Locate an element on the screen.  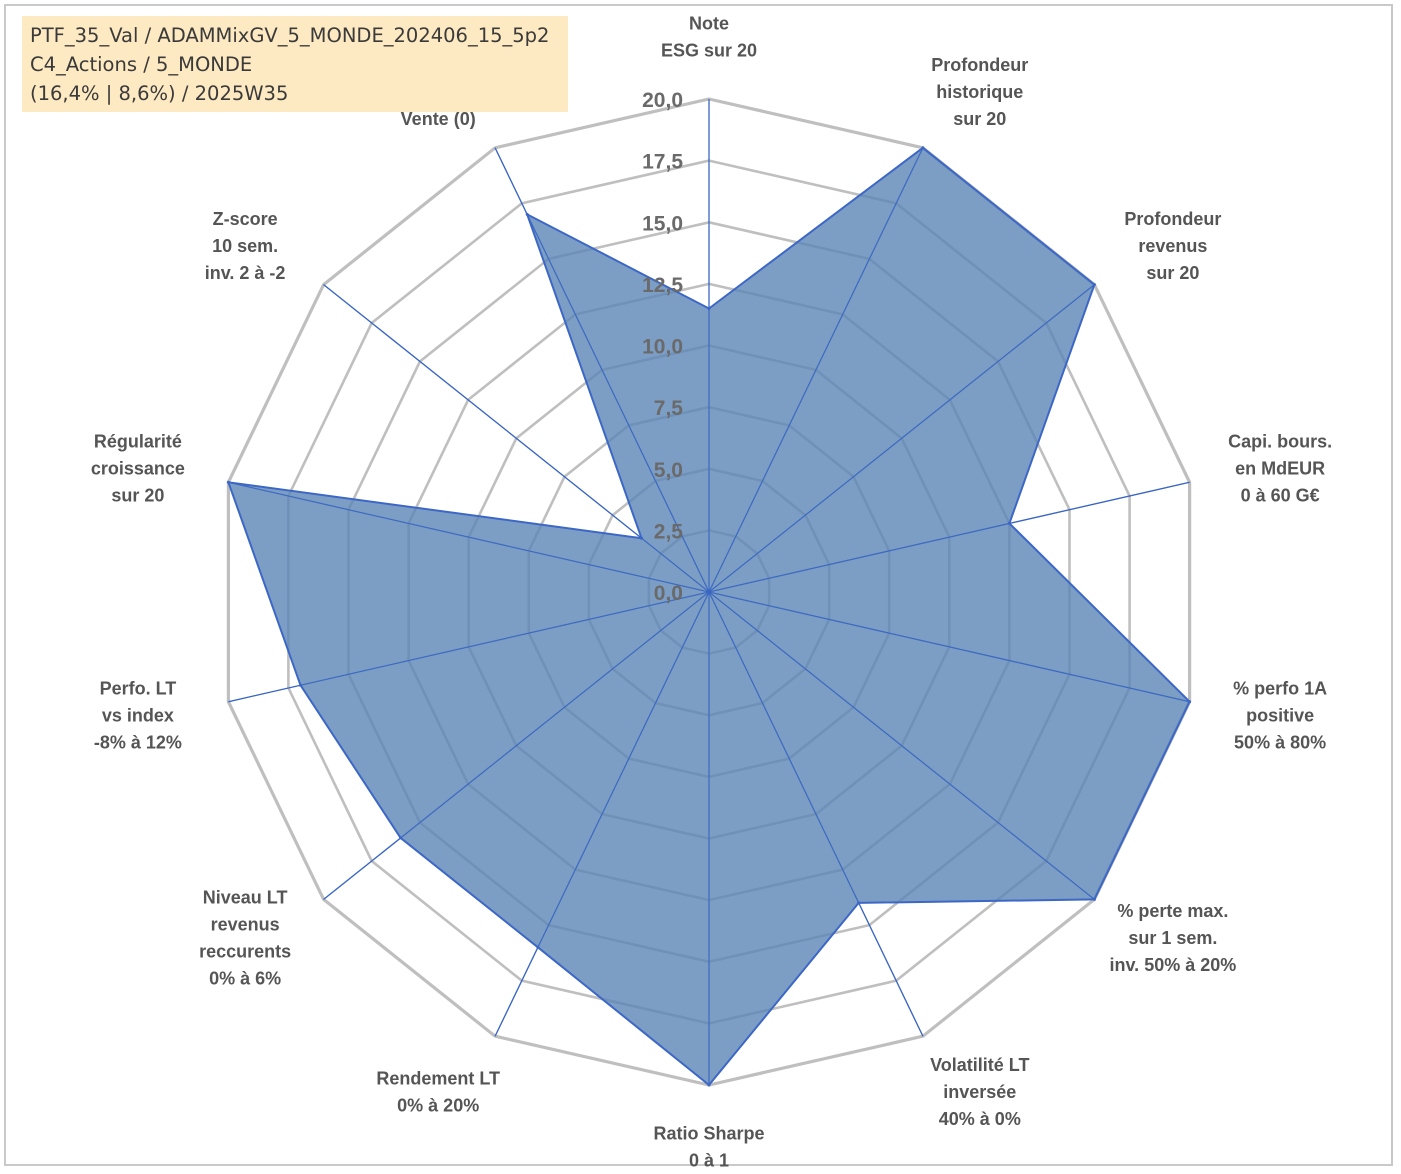
tick-label: 17,5 is located at coordinates (662, 162).